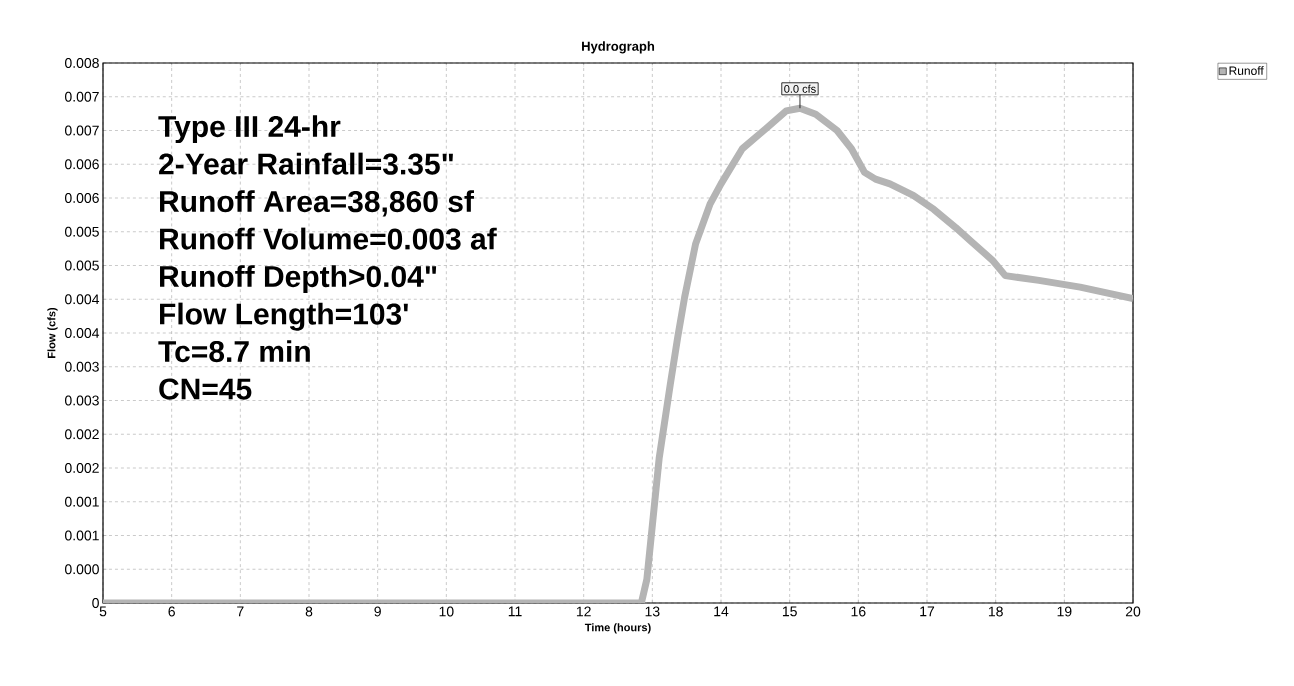 This screenshot has width=1294, height=686. I want to click on annotation: Type III 24-hr, so click(249, 129).